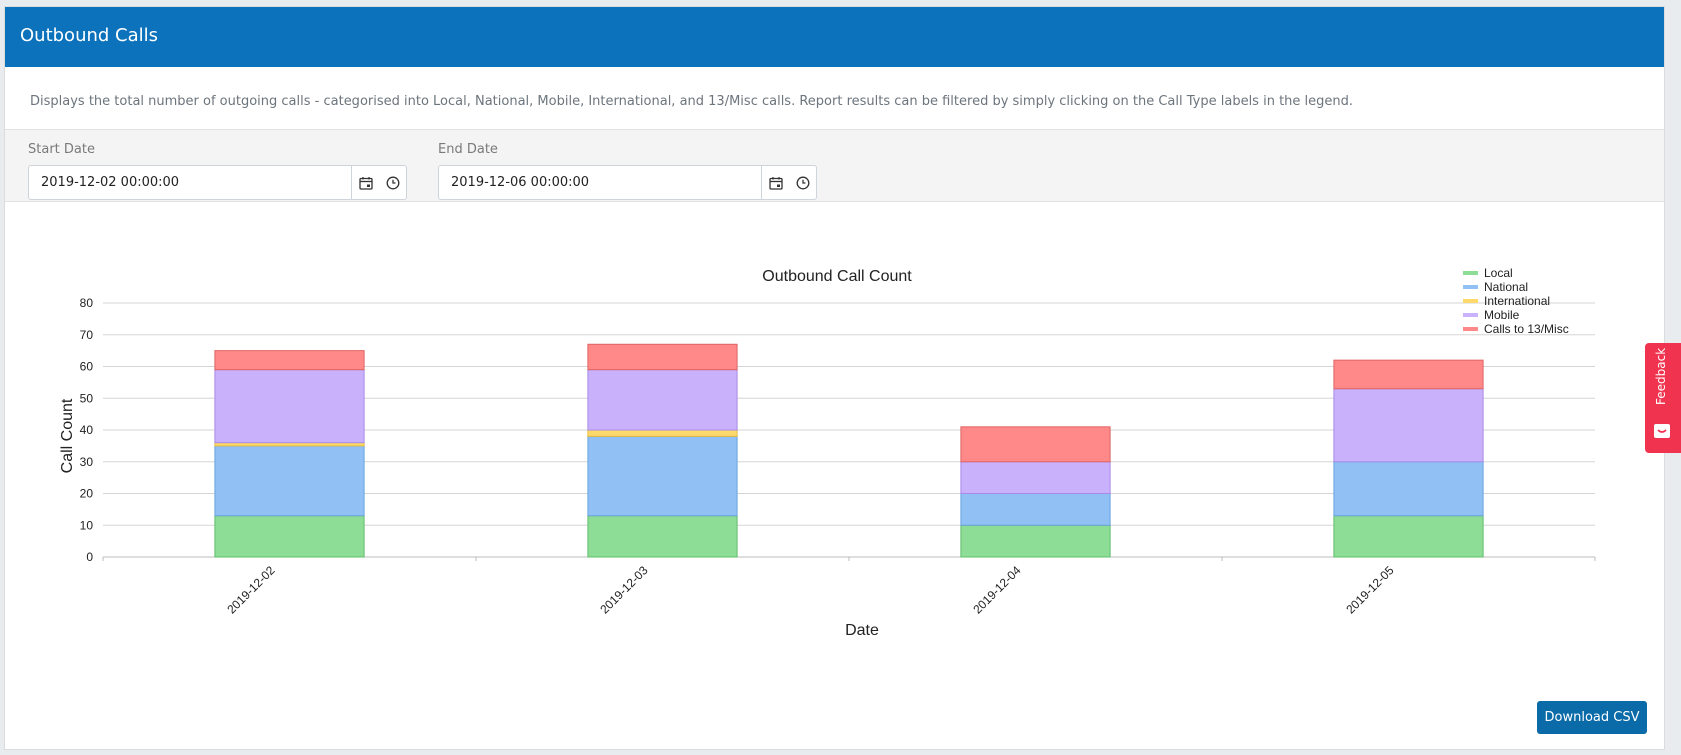  I want to click on end-date-input, so click(600, 182).